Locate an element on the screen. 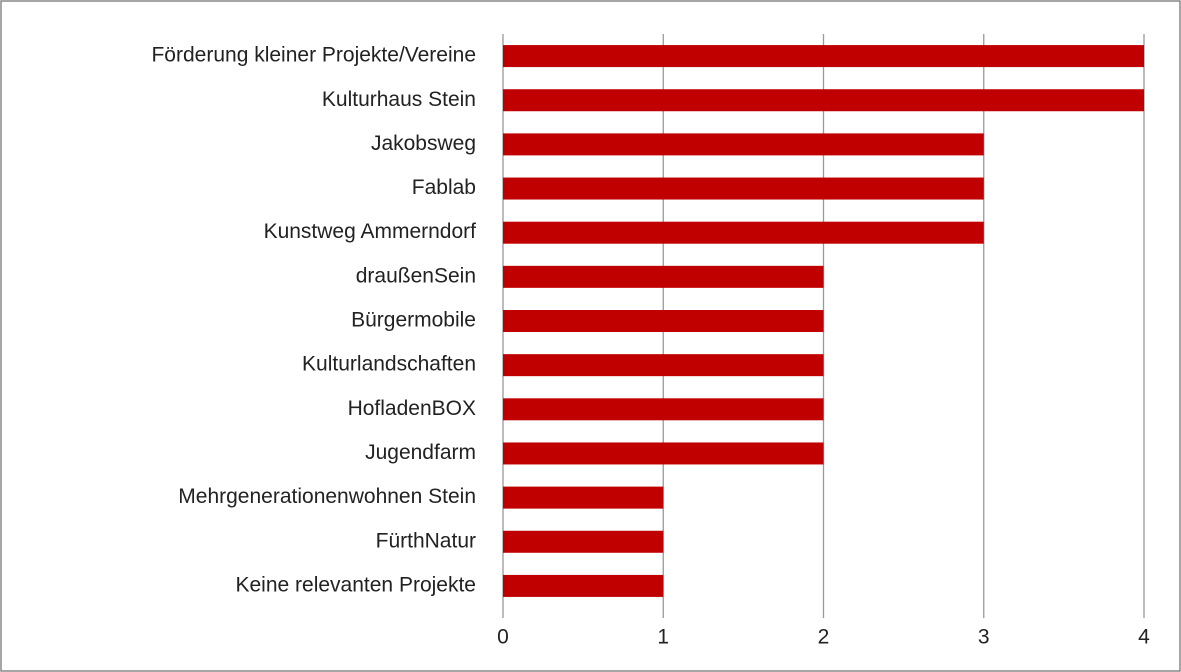  x-tick-label: 3 is located at coordinates (984, 637).